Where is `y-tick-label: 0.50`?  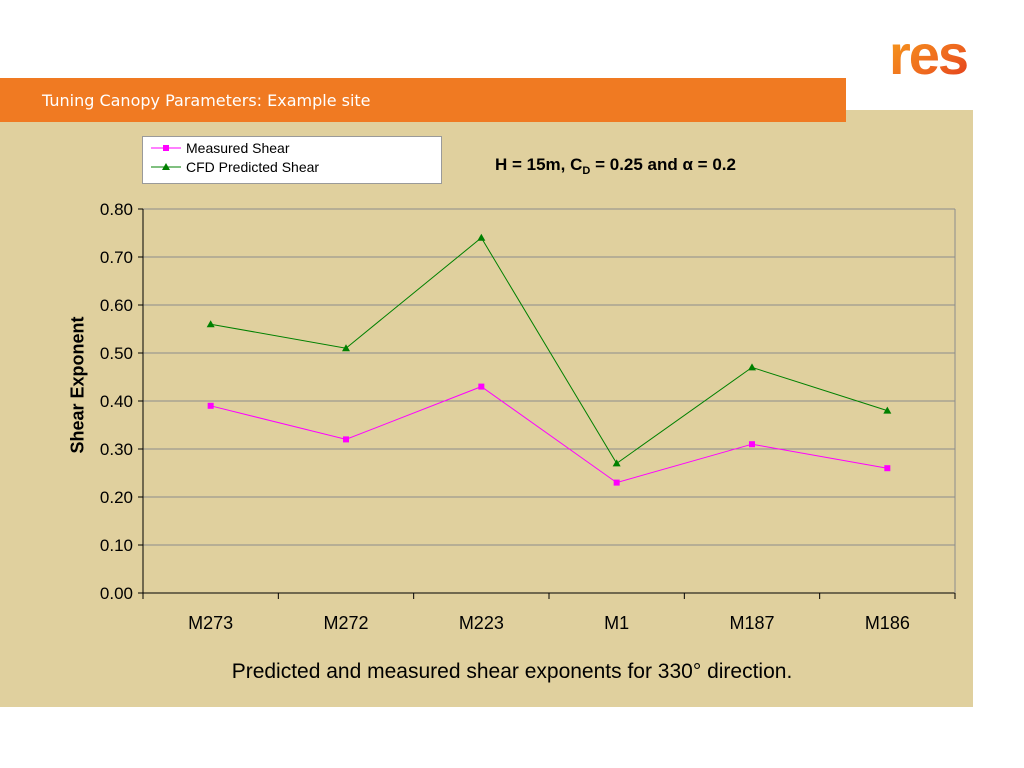
y-tick-label: 0.50 is located at coordinates (116, 353).